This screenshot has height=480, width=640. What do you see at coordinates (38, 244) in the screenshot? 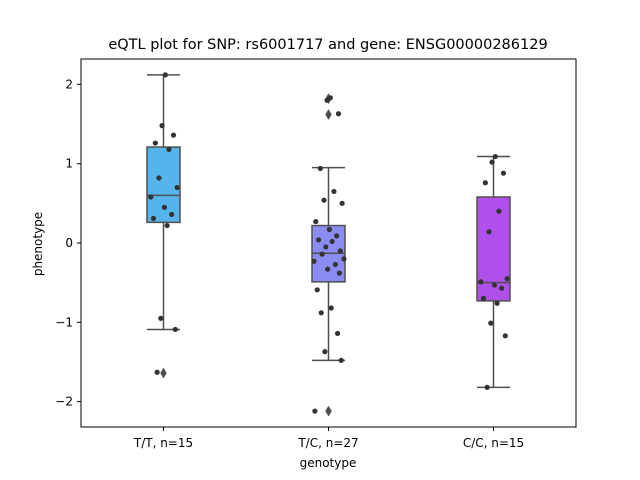
I see `y-axis-label: phenotype` at bounding box center [38, 244].